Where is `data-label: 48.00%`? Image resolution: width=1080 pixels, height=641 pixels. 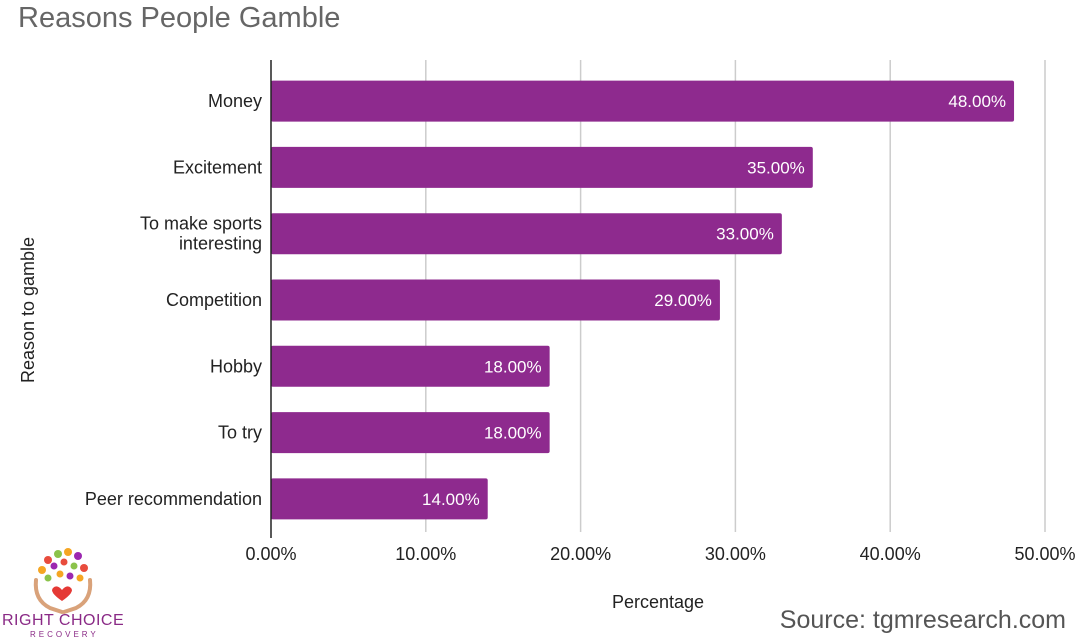 data-label: 48.00% is located at coordinates (977, 101).